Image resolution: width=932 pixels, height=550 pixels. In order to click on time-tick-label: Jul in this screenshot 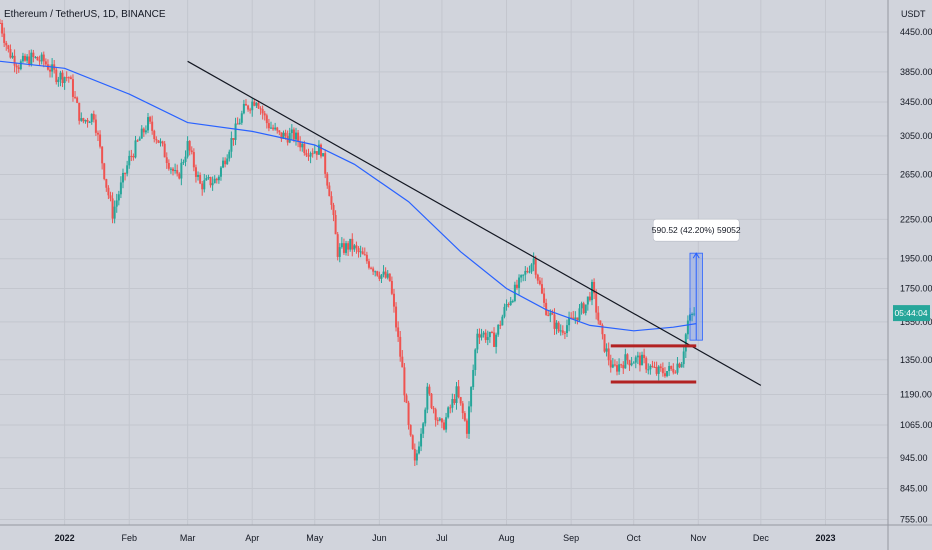, I will do `click(442, 538)`.